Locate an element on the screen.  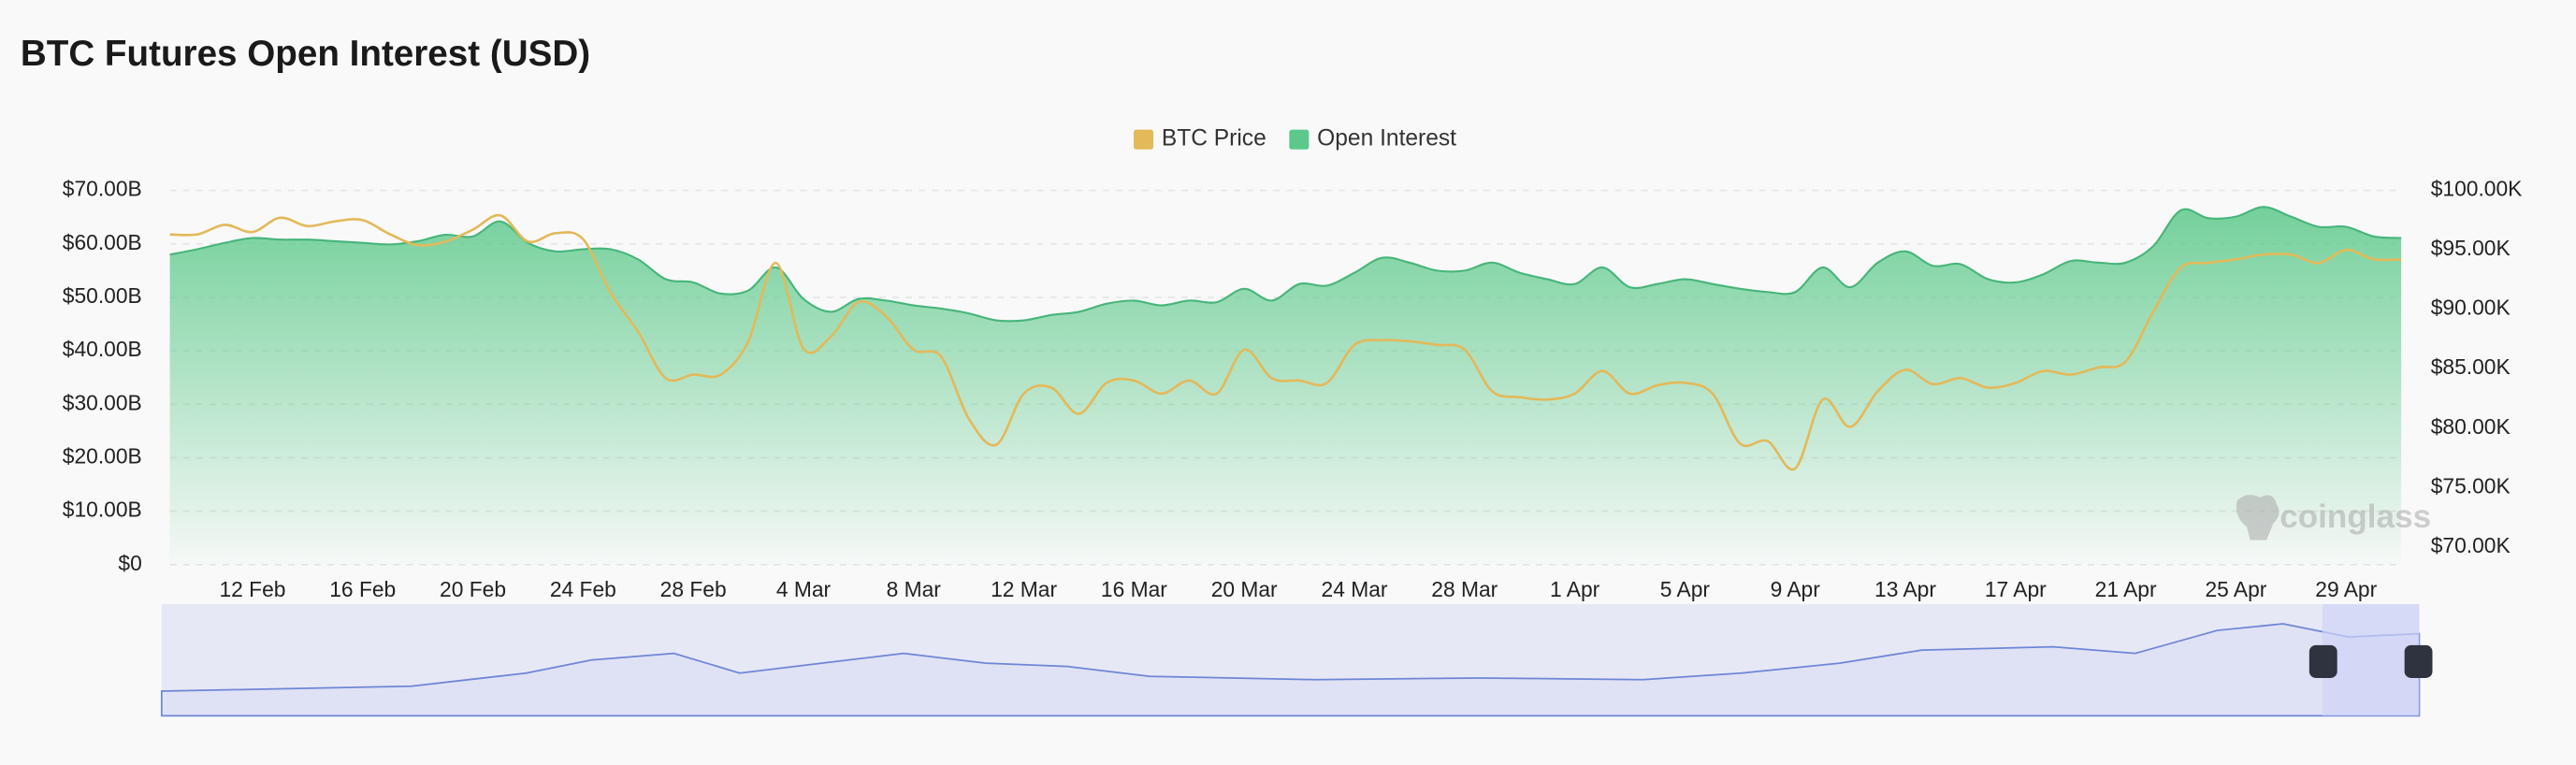
navigator-selection is located at coordinates (2371, 659).